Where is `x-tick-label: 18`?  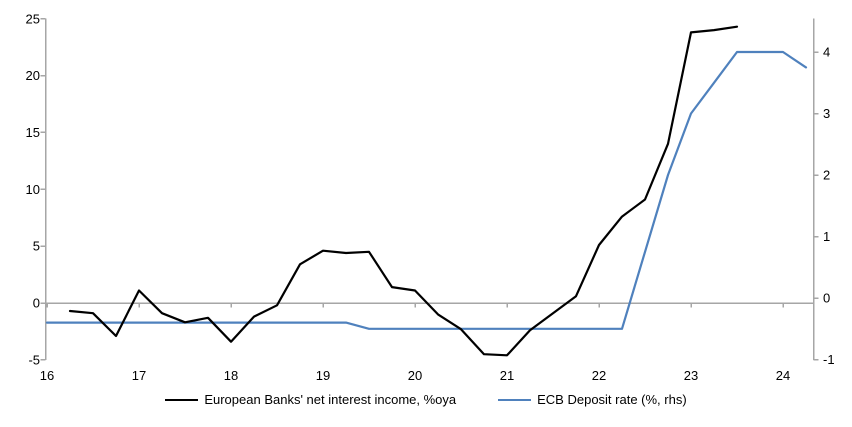 x-tick-label: 18 is located at coordinates (231, 375).